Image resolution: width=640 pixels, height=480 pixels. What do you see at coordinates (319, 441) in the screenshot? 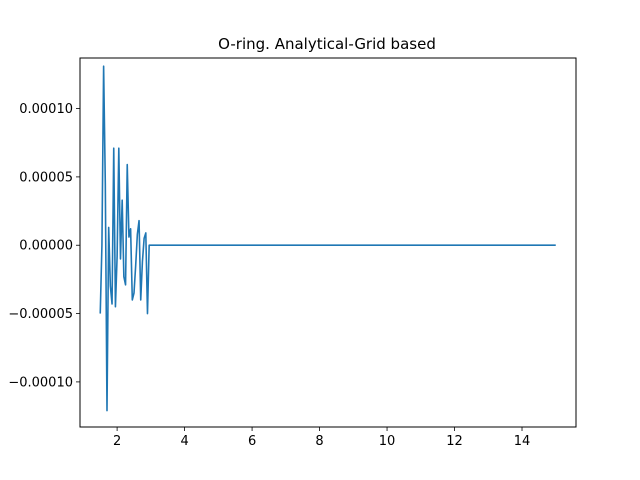
I see `x-tick-label: 8` at bounding box center [319, 441].